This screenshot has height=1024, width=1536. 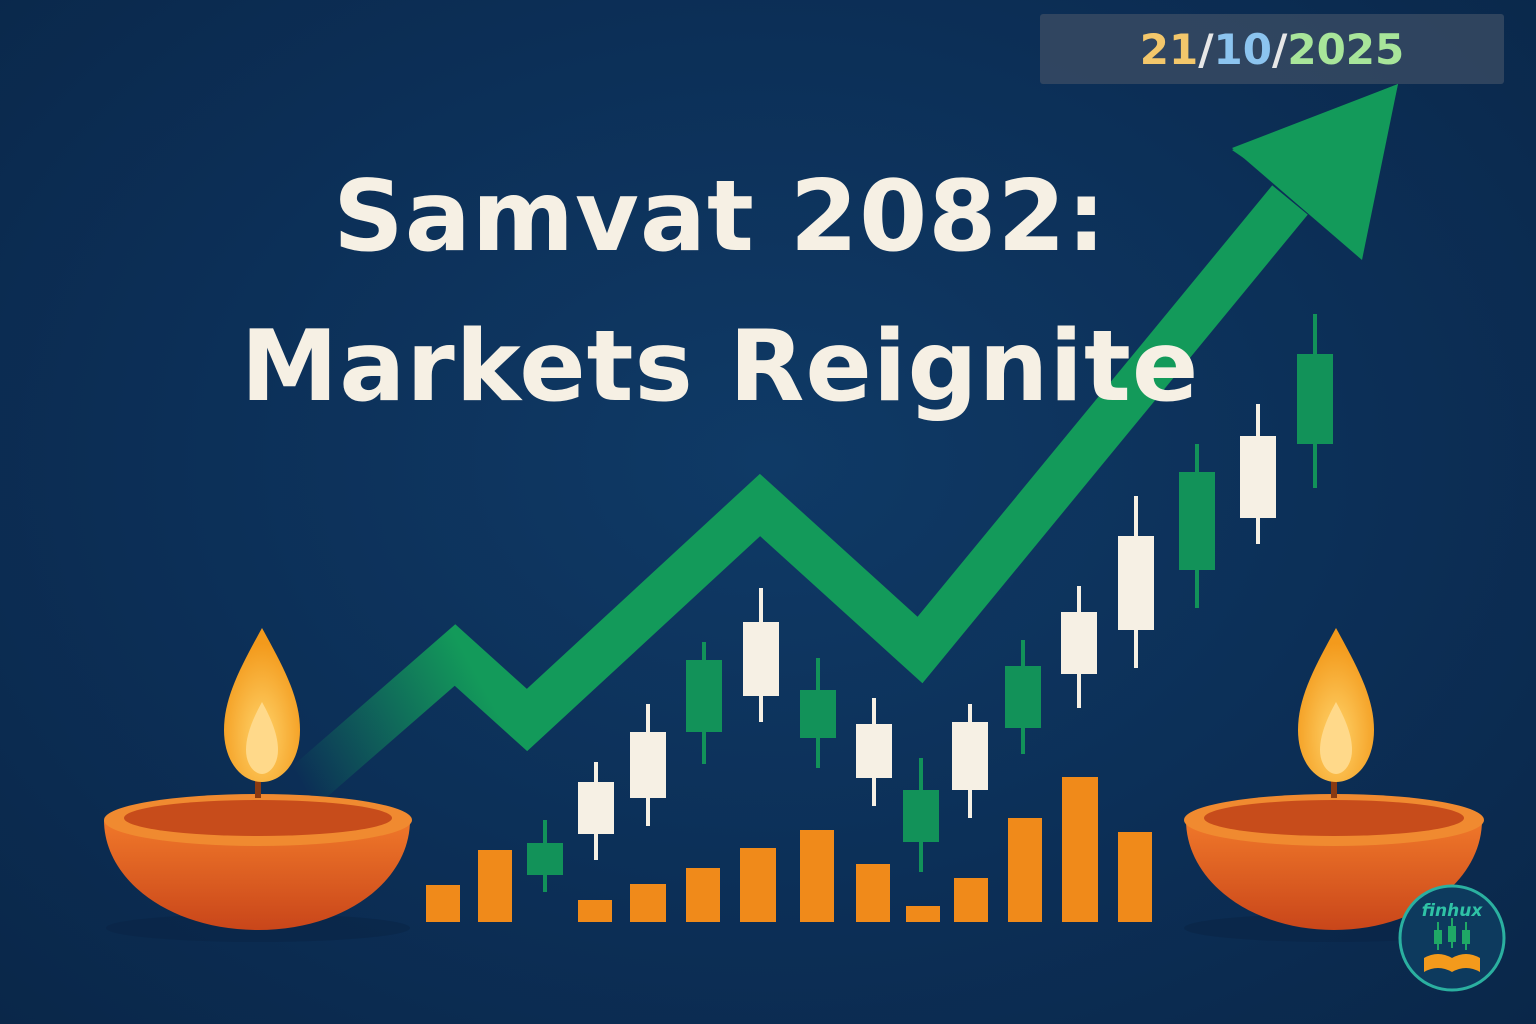 I want to click on logo-text: finhux, so click(x=1453, y=911).